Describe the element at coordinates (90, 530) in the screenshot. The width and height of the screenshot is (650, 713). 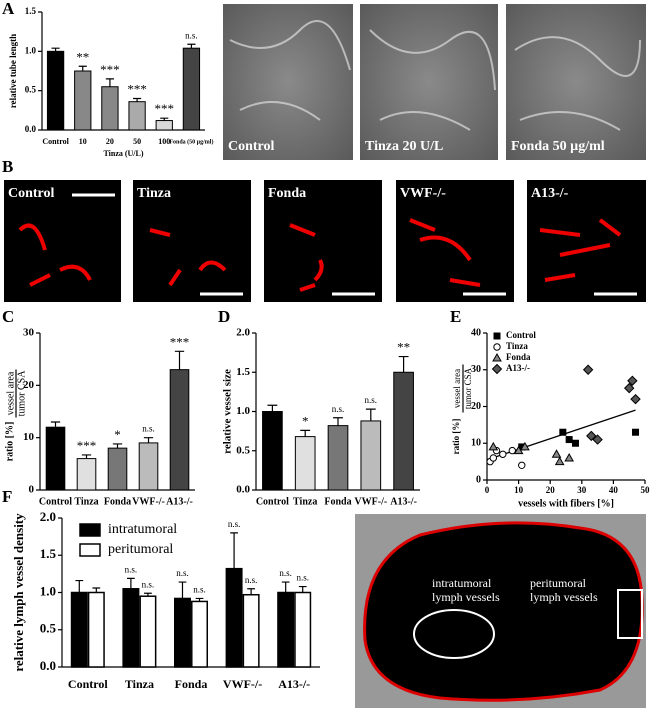
I see `legend-swatch` at that location.